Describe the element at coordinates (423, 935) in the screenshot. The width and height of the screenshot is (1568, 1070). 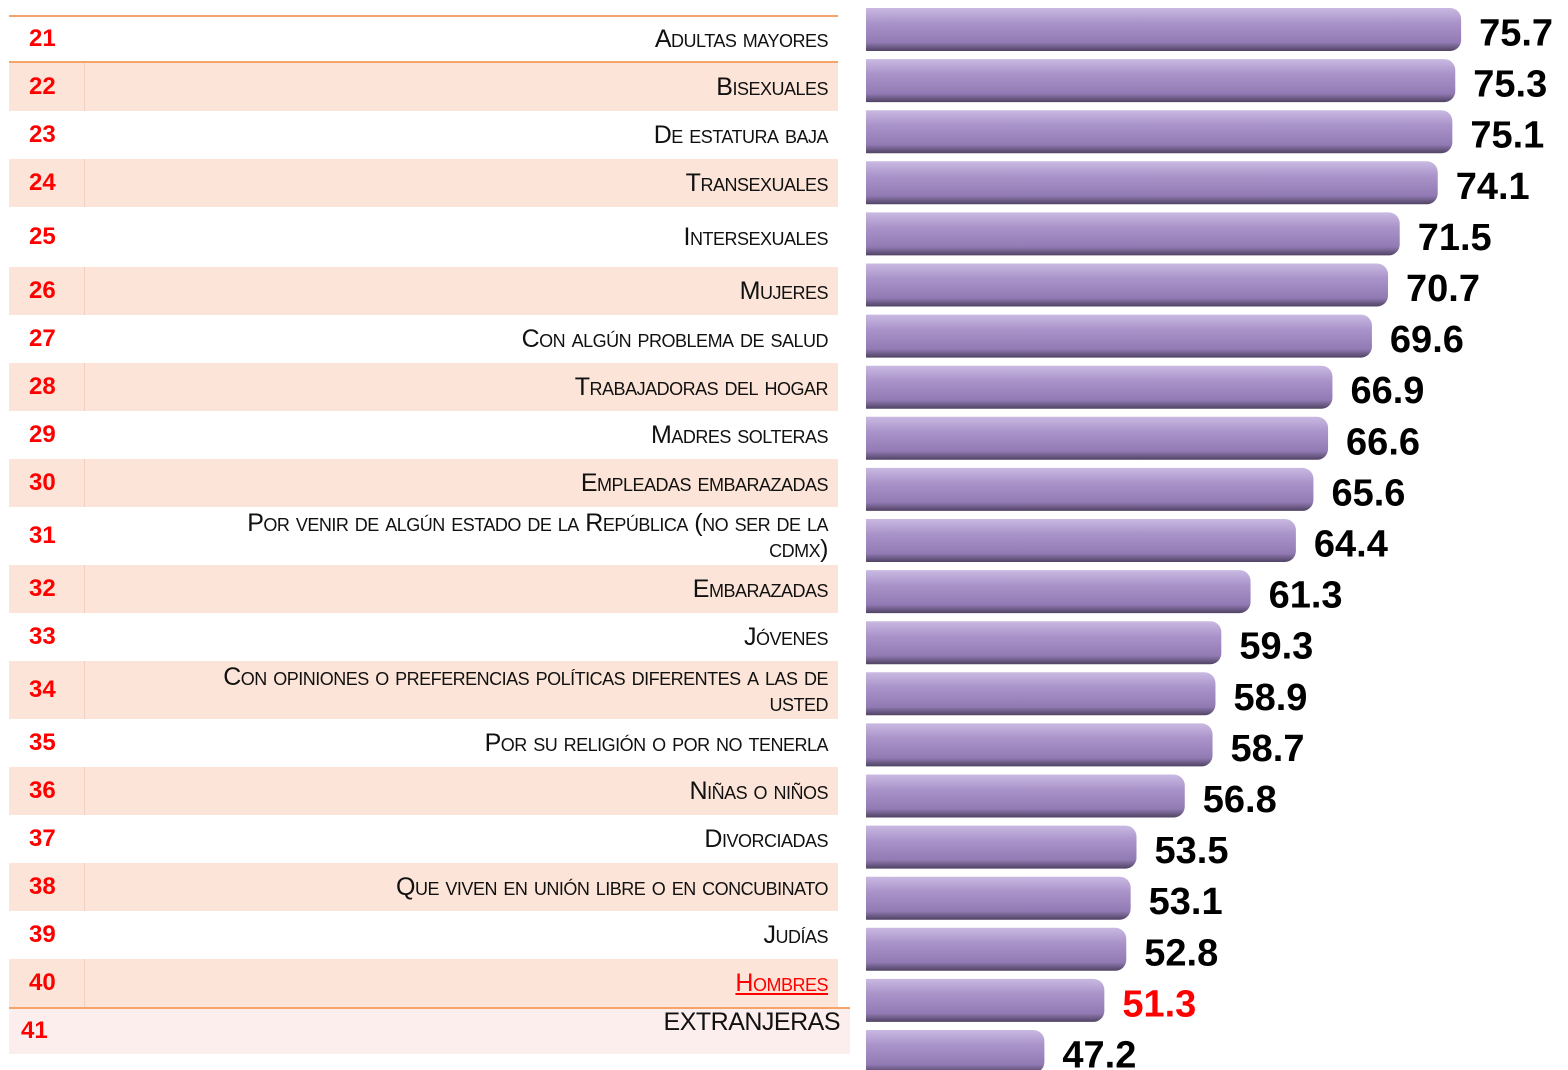
I see `table-row: 39 Judías` at that location.